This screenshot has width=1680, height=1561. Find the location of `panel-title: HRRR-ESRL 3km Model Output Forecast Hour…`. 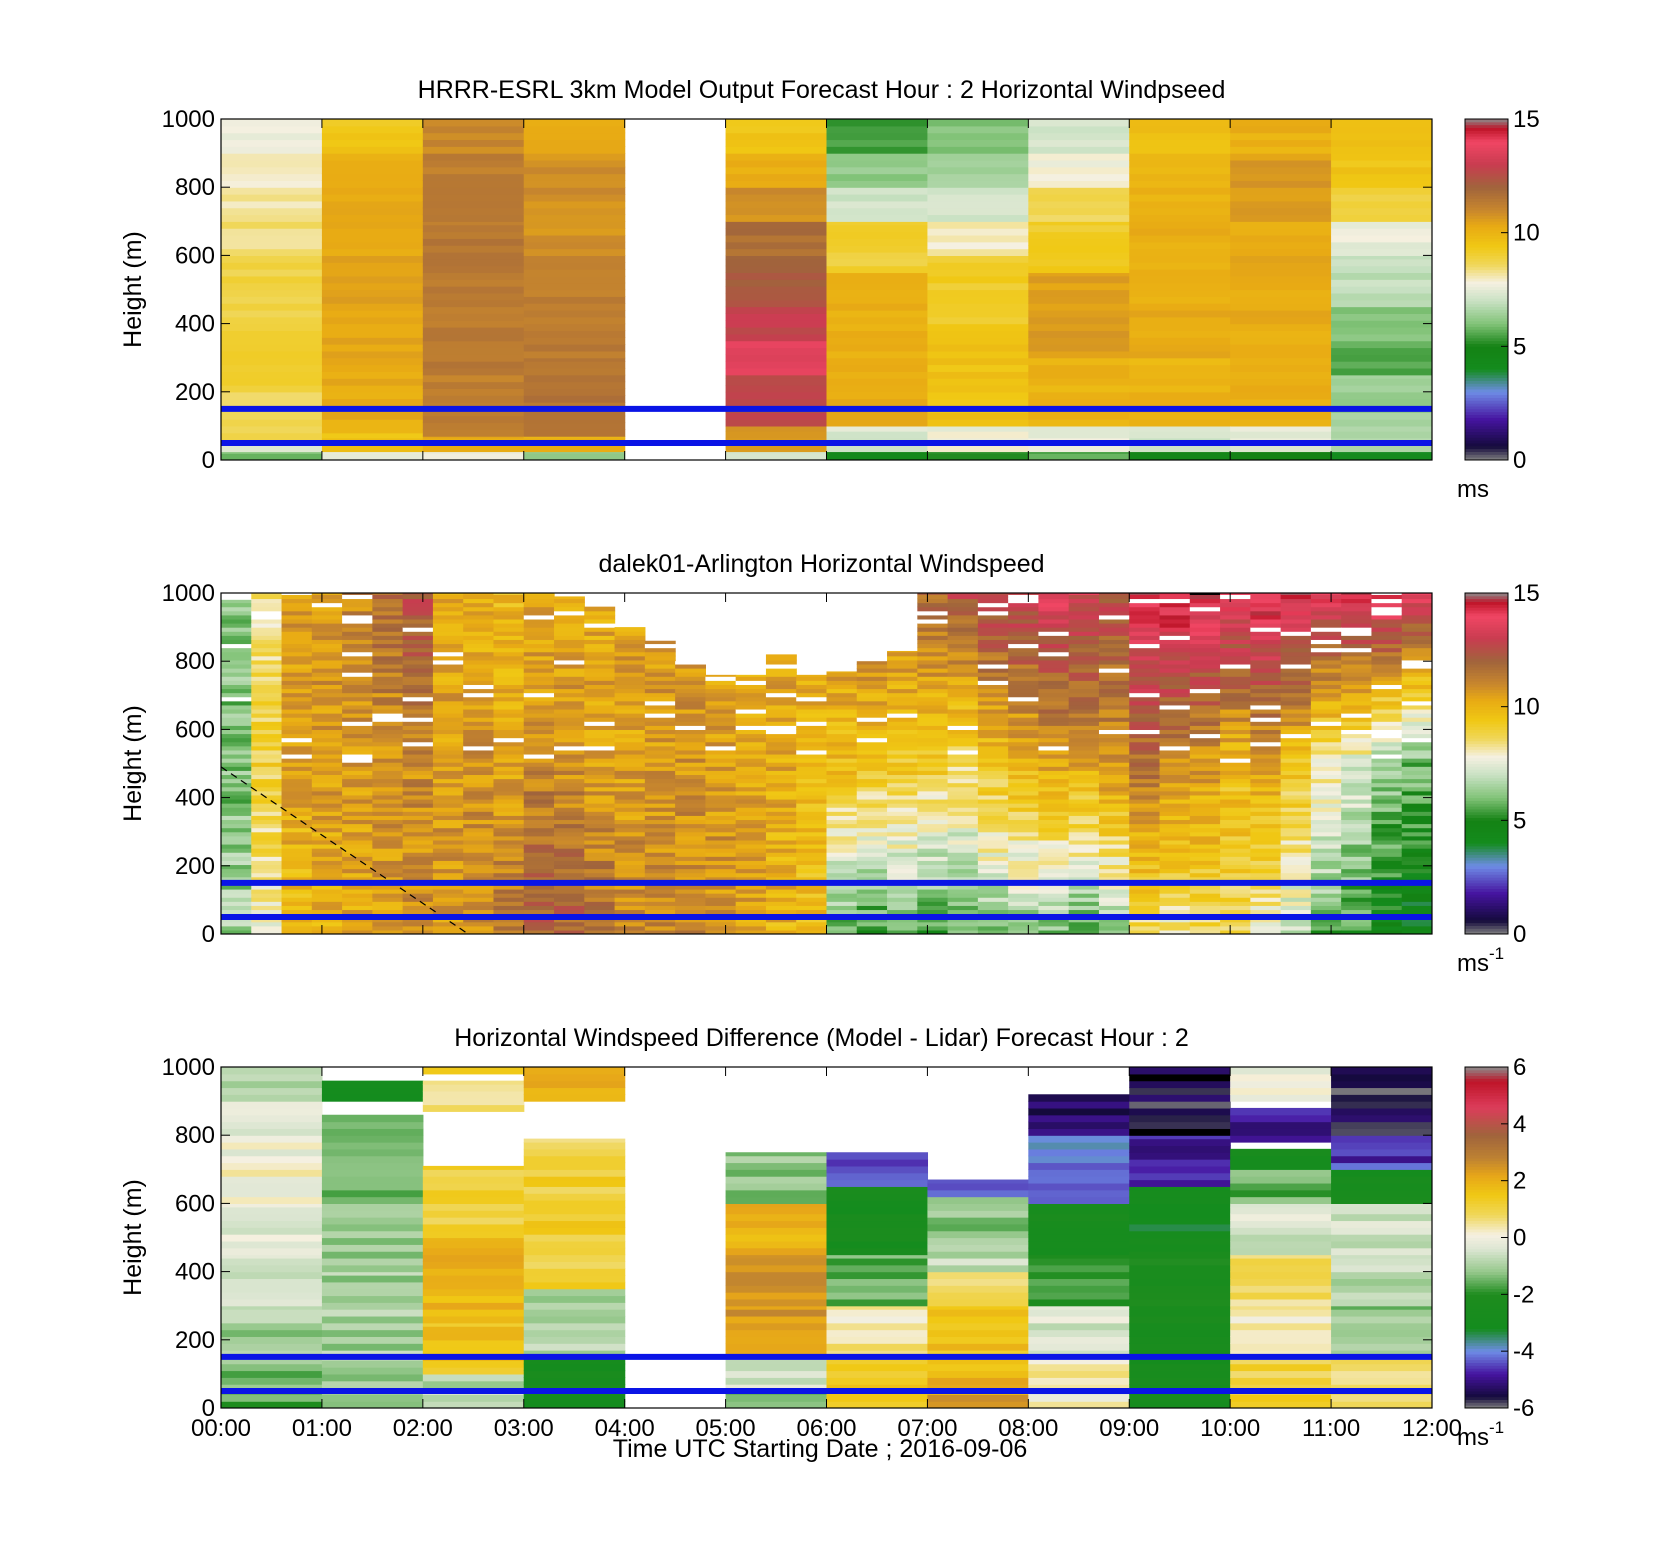

panel-title: HRRR-ESRL 3km Model Output Forecast Hour… is located at coordinates (822, 90).